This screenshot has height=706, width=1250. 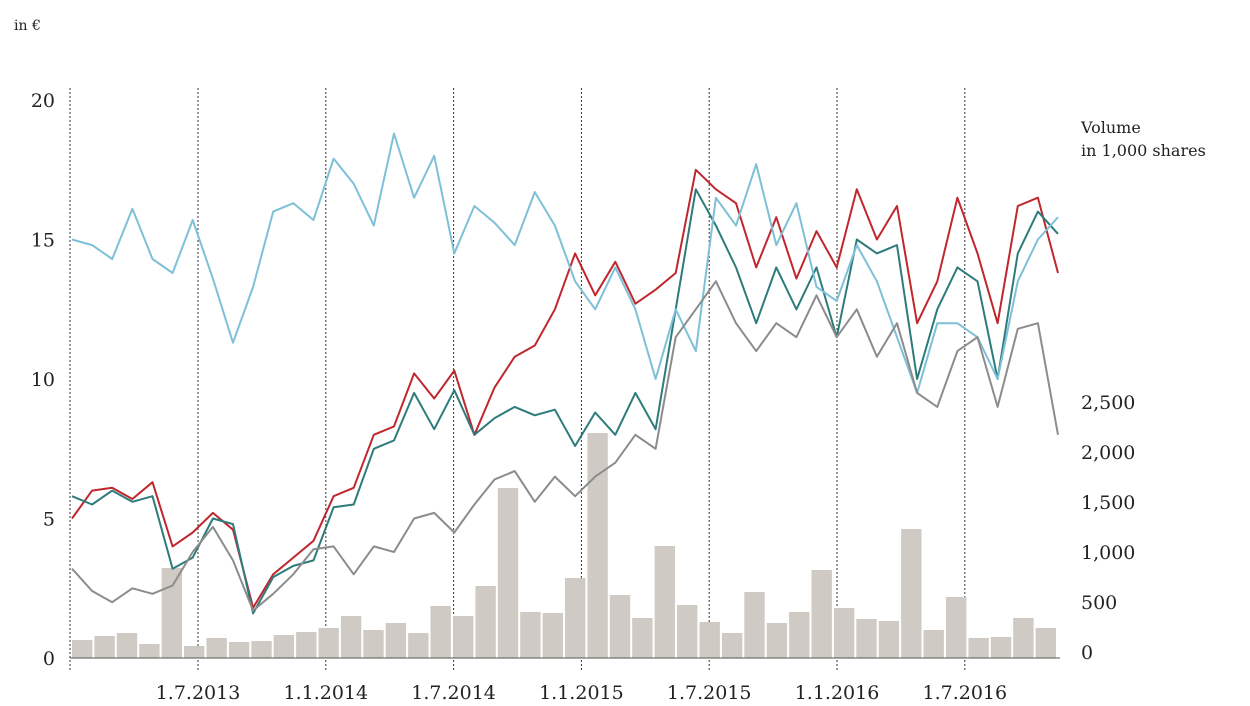 What do you see at coordinates (964, 693) in the screenshot?
I see `x-tick-6: 1.7.2016` at bounding box center [964, 693].